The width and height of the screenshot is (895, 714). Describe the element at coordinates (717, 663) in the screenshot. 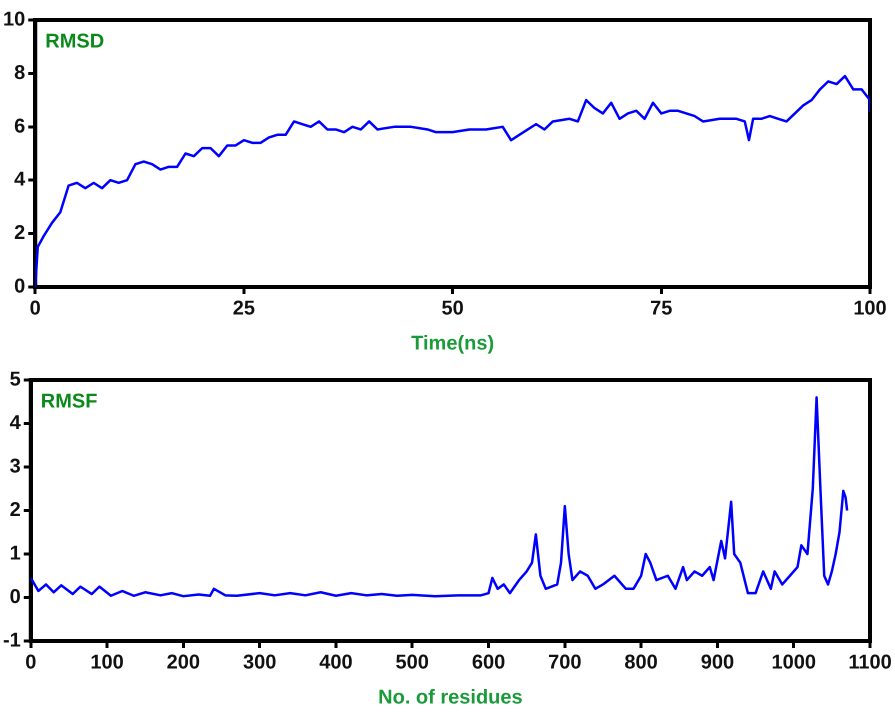

I see `x-tick-label: 900` at that location.